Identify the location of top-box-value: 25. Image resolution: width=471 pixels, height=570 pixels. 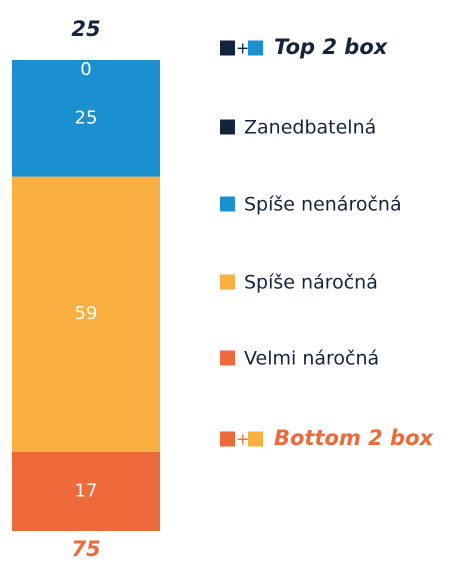
(85, 29).